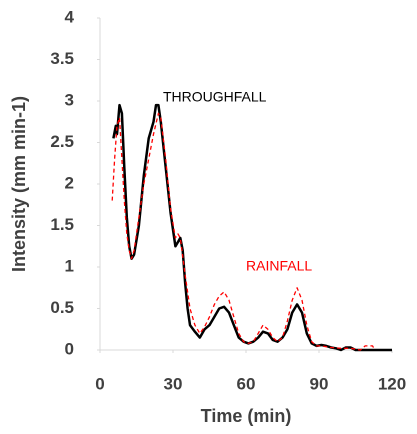 This screenshot has height=434, width=417. I want to click on y-tick-label: 4, so click(70, 16).